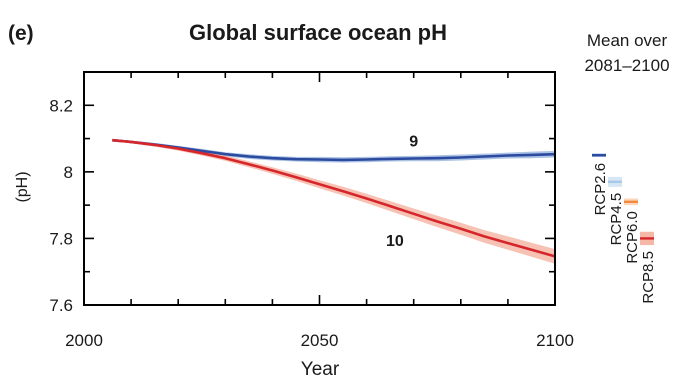 The width and height of the screenshot is (680, 381). What do you see at coordinates (22, 186) in the screenshot?
I see `y-axis-label: (pH)` at bounding box center [22, 186].